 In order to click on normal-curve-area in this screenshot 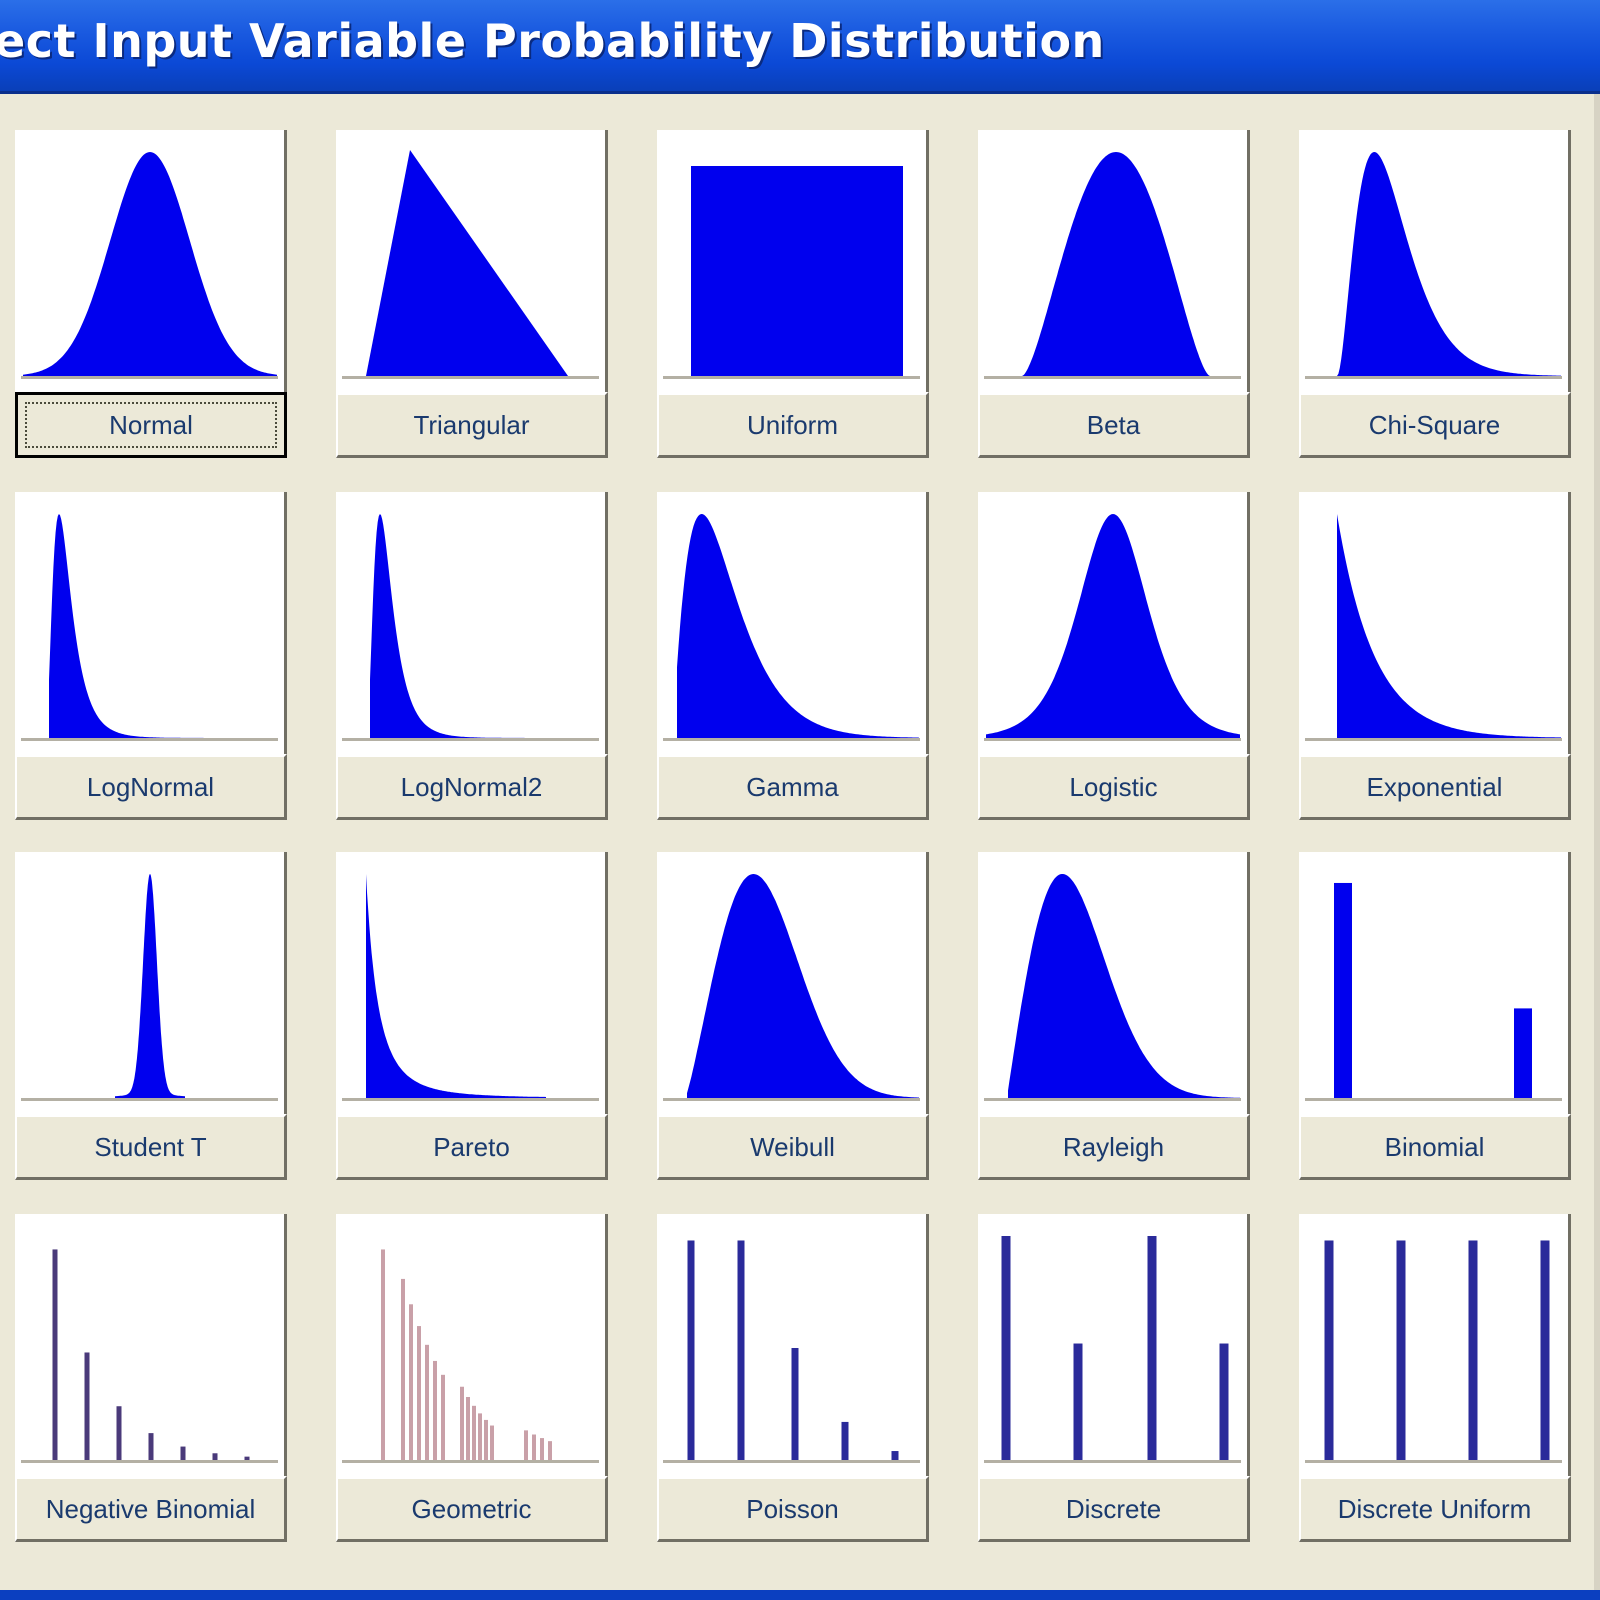, I will do `click(150, 264)`.